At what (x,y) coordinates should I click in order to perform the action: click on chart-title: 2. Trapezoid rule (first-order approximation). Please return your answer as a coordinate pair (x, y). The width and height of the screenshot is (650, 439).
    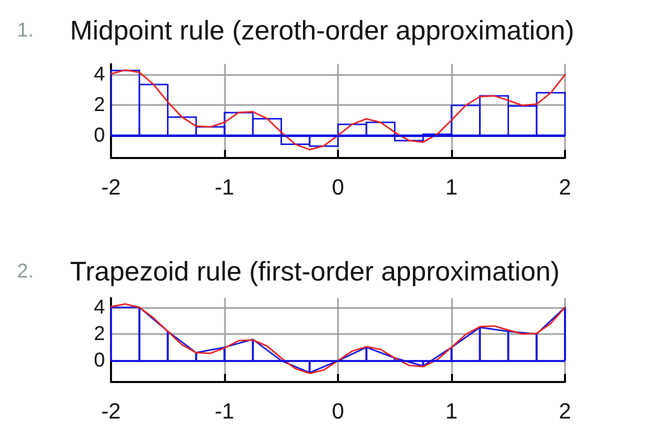
    Looking at the image, I should click on (288, 271).